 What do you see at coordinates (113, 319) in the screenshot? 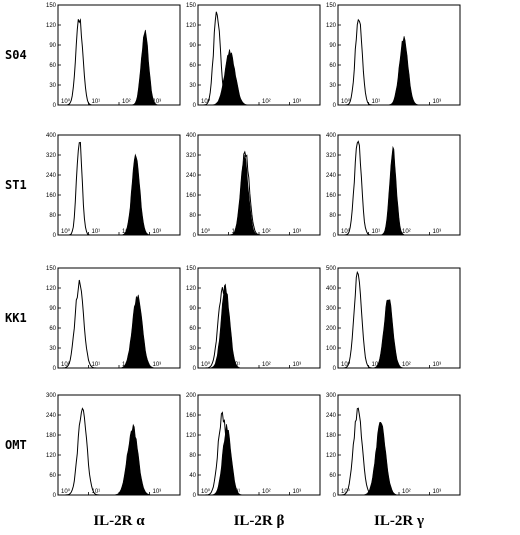
I see `panel-kk1-il-2r: 0 30 60 90 120 150 10⁰ 10¹ 10² 10³` at bounding box center [113, 319].